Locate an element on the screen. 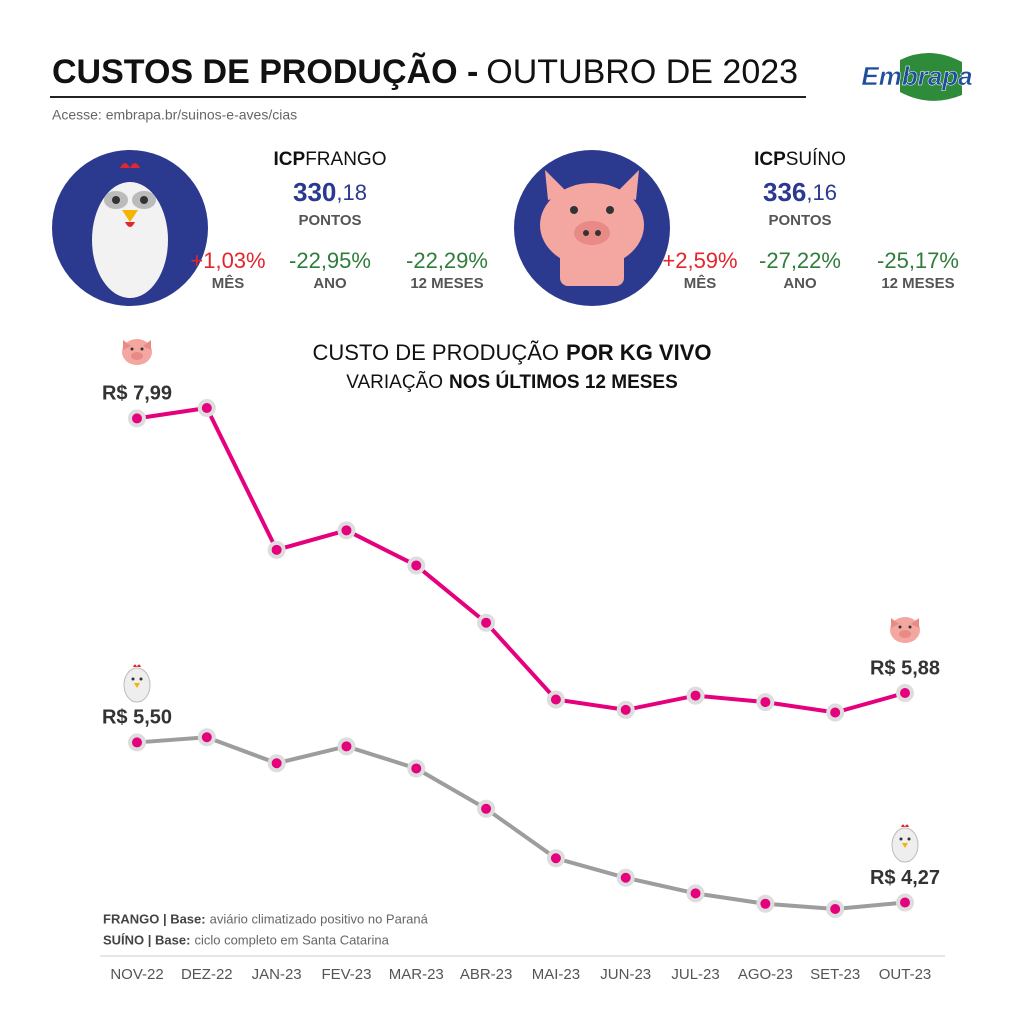  change-value: -25,17% is located at coordinates (918, 260).